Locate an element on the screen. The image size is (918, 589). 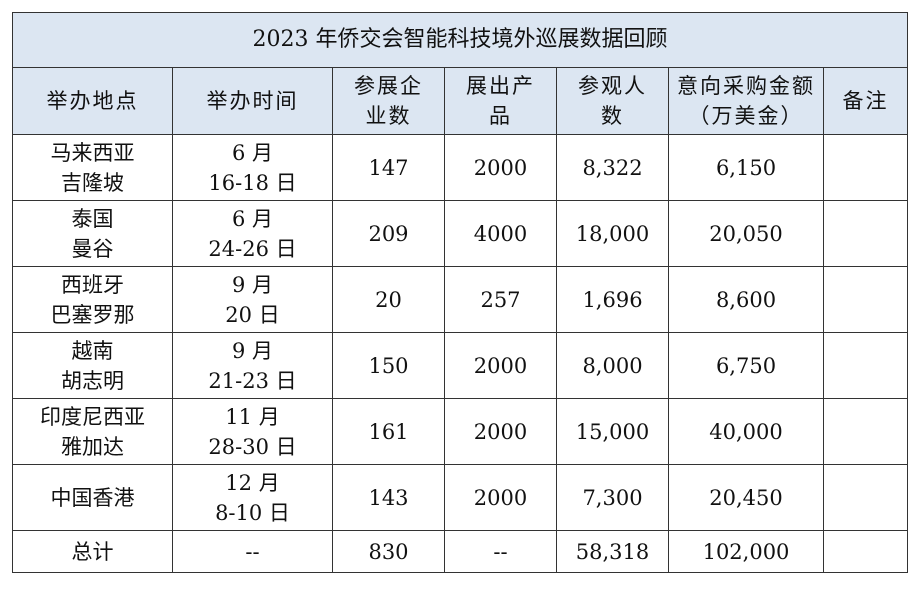
cell-visitors: 15,000 is located at coordinates (612, 431).